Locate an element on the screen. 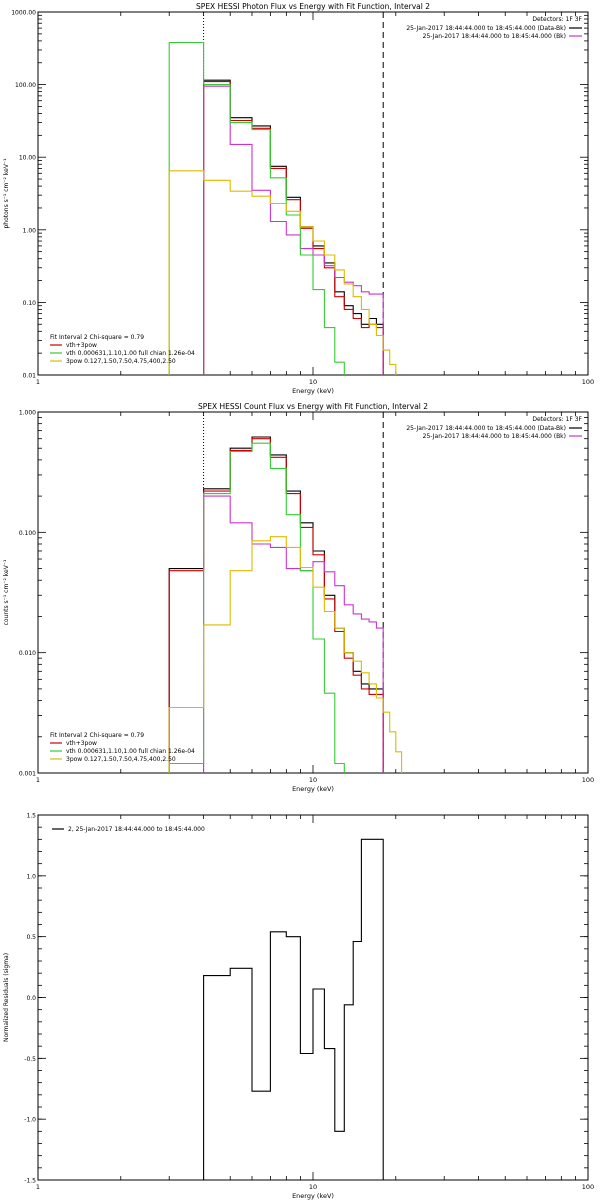  y-axis-label: photons s⁻¹ cm⁻² keV⁻¹ is located at coordinates (6, 193).